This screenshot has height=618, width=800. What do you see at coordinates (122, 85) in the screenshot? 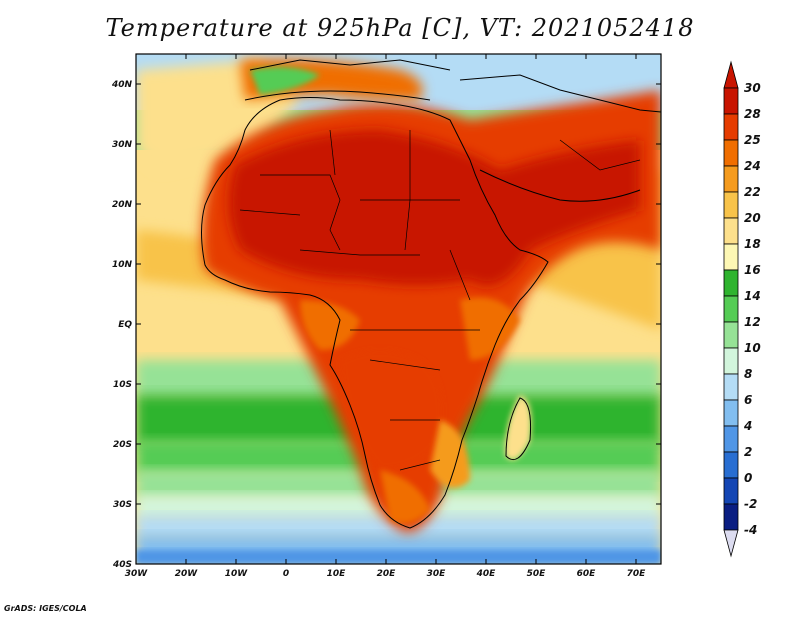
I see `lat-tick-label: 40N` at bounding box center [122, 85].